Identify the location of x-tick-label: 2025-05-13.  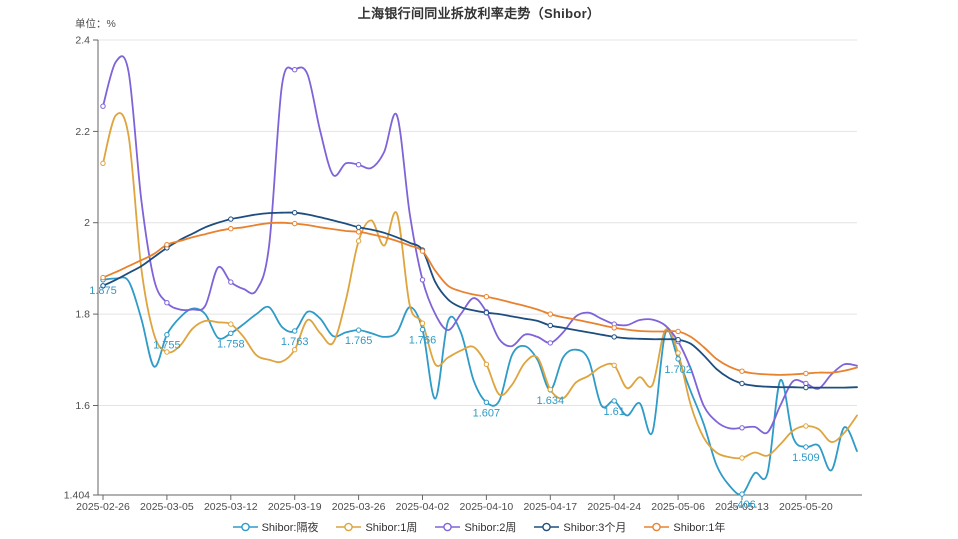
(742, 507).